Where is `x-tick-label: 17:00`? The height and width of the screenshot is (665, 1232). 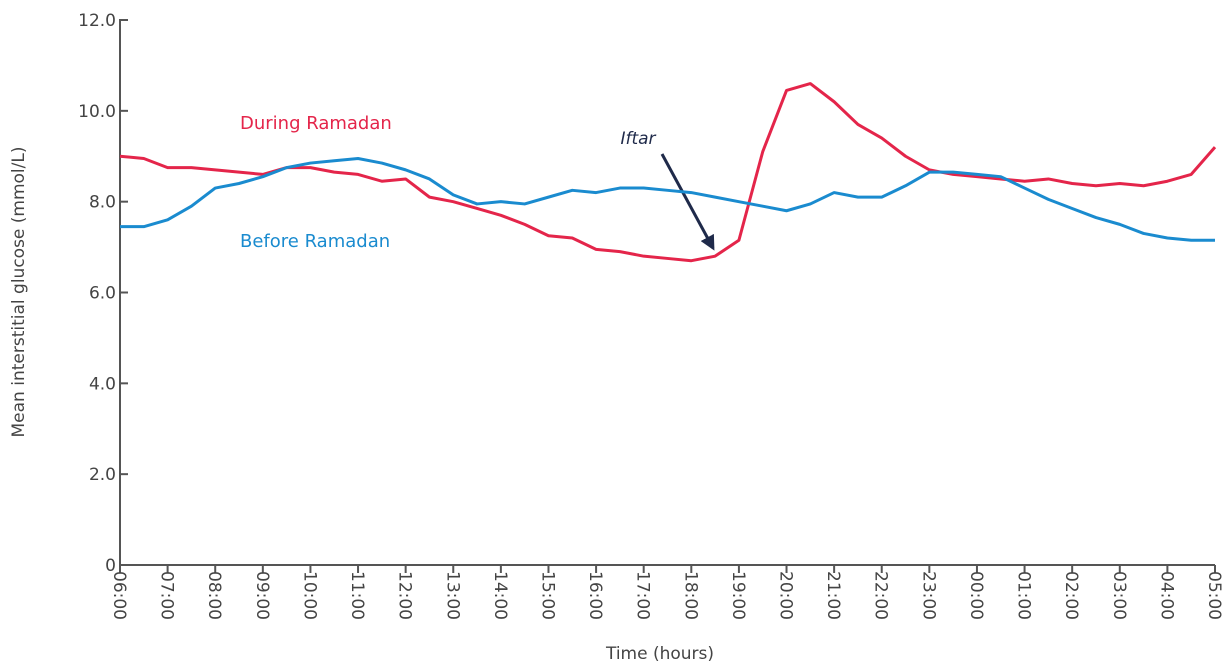 x-tick-label: 17:00 is located at coordinates (643, 595).